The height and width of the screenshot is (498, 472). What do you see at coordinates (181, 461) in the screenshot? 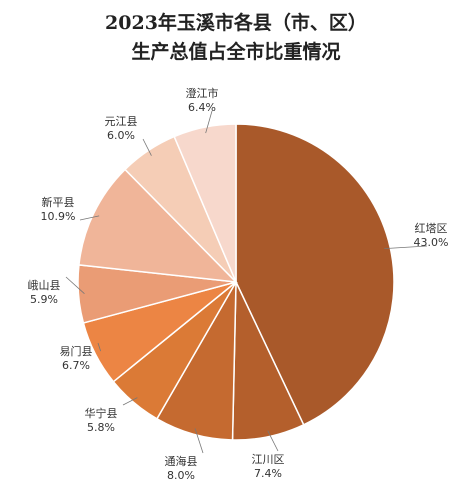
I see `pie-label-name-2: 通海县` at bounding box center [181, 461].